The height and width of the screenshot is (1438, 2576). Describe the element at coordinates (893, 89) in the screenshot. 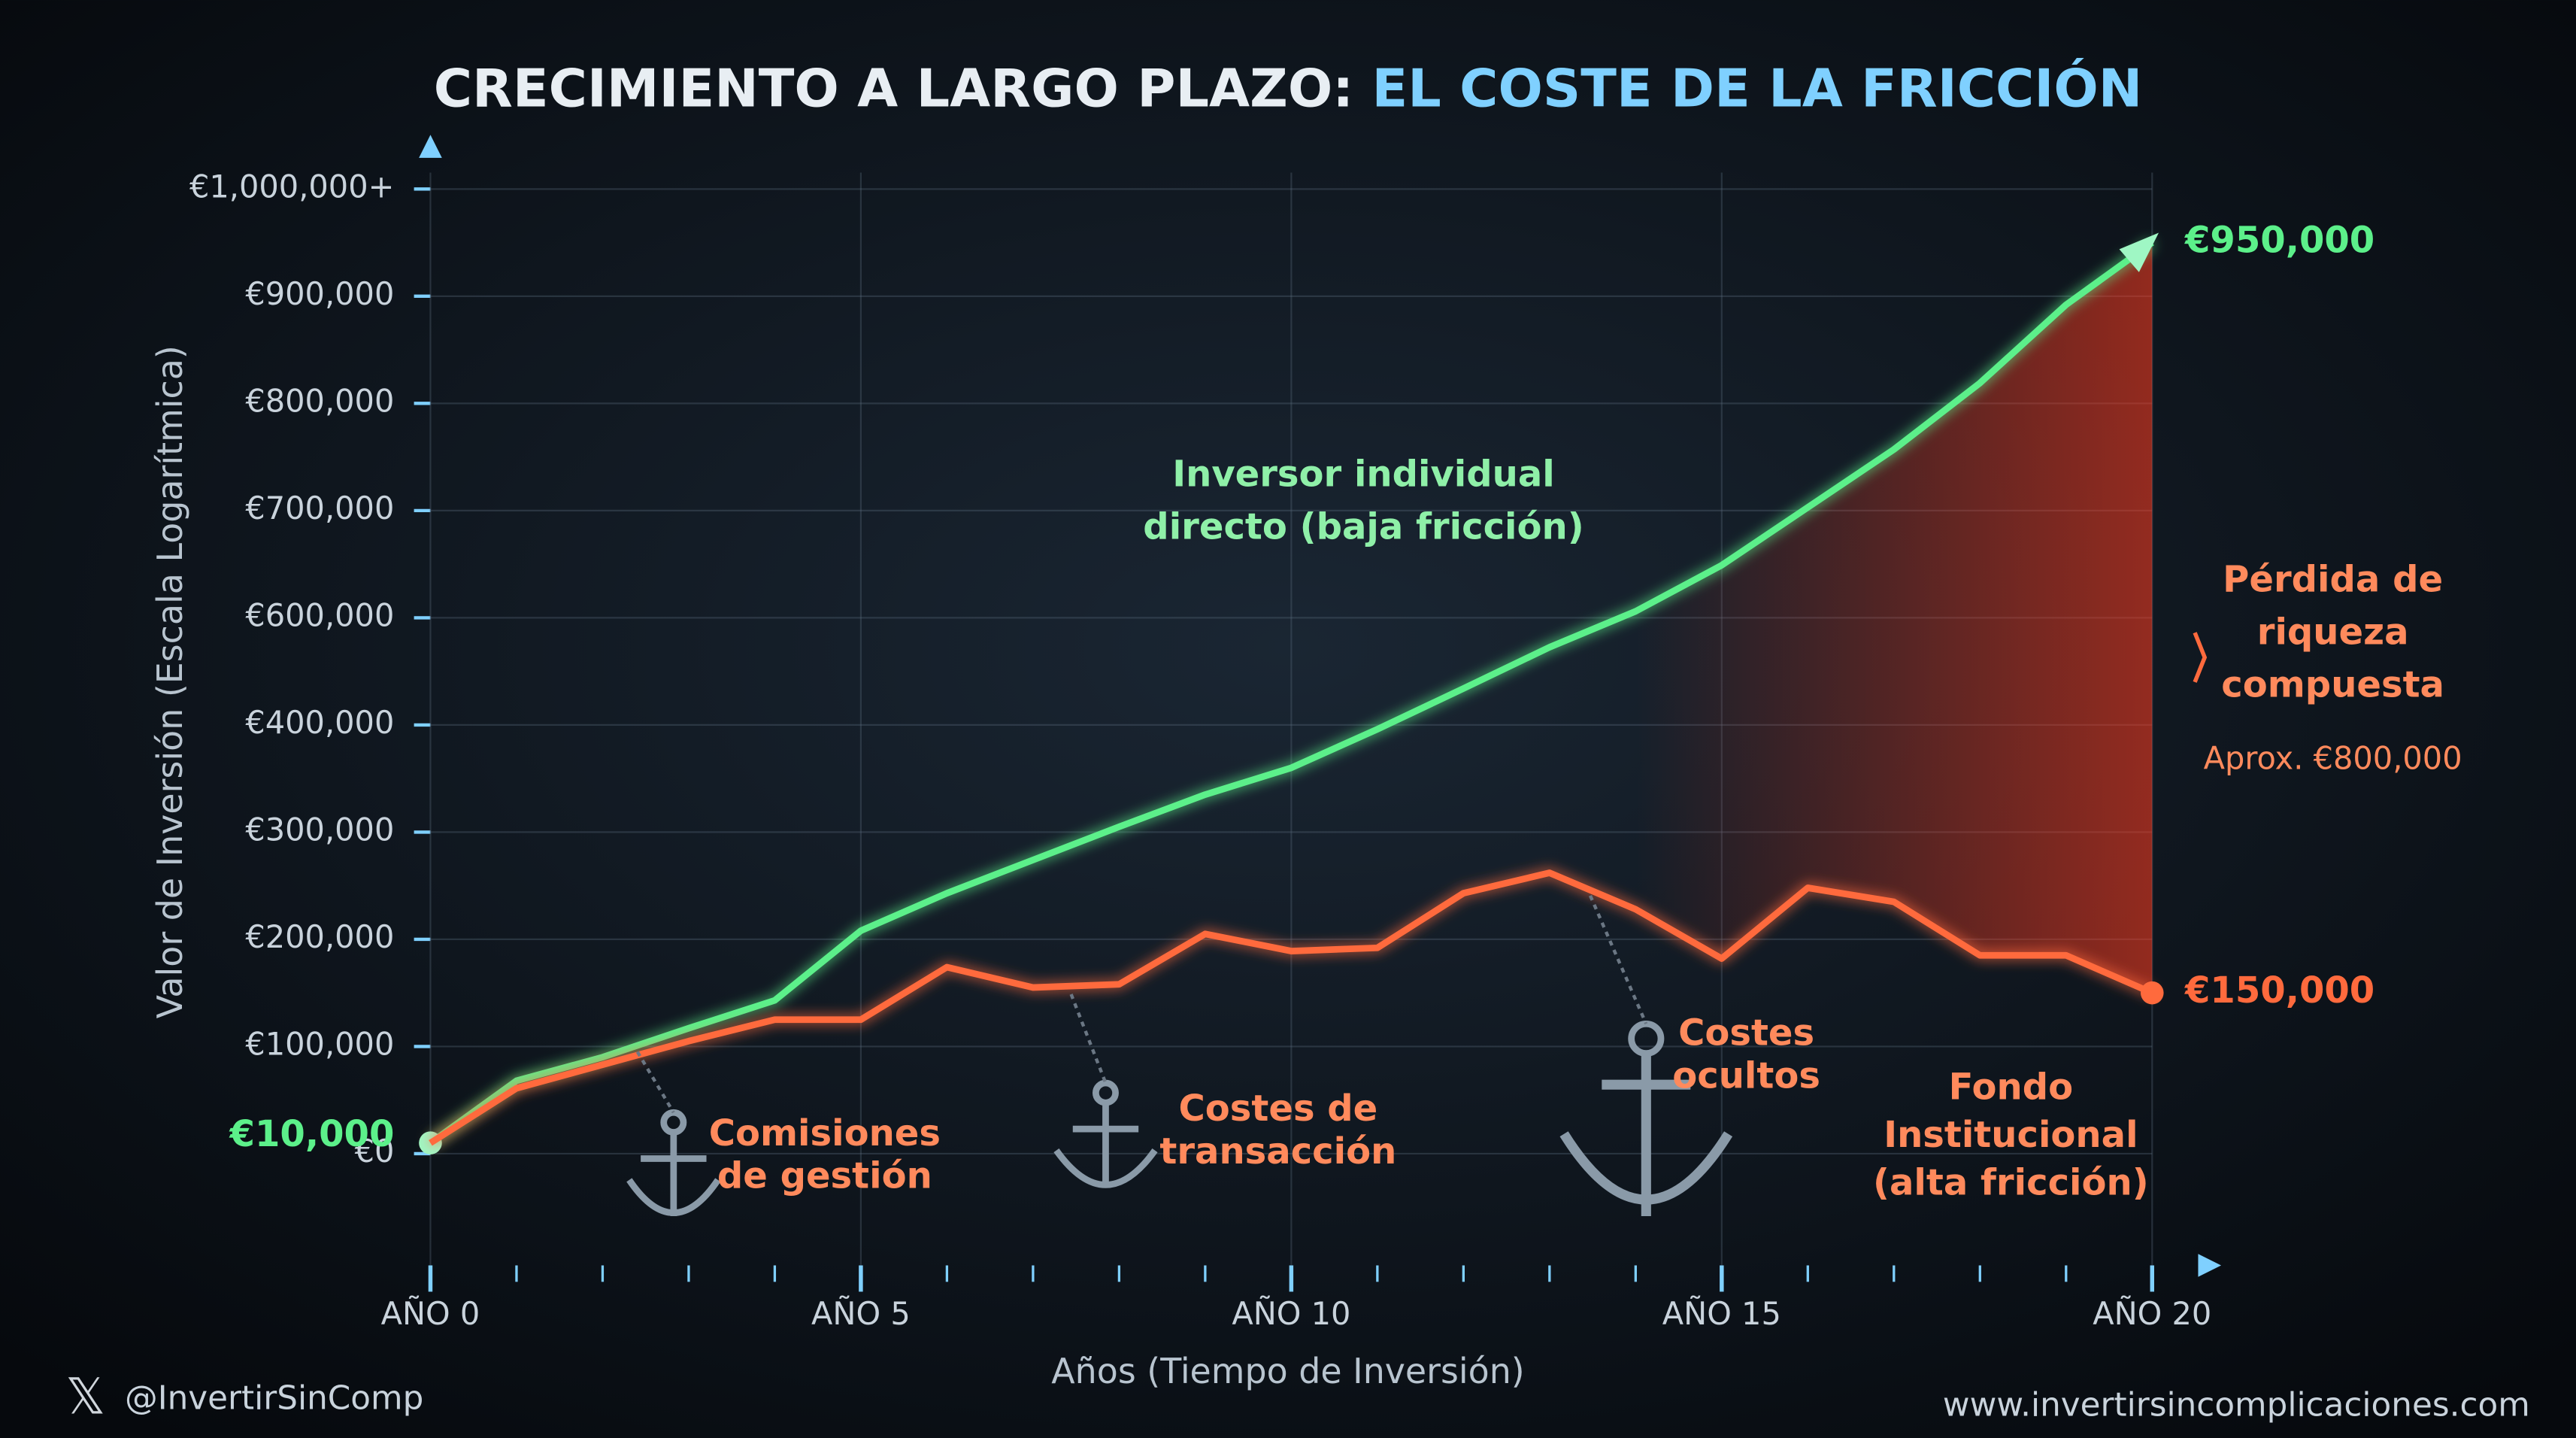

I see `title-main: CRECIMIENTO A LARGO PLAZO:` at that location.